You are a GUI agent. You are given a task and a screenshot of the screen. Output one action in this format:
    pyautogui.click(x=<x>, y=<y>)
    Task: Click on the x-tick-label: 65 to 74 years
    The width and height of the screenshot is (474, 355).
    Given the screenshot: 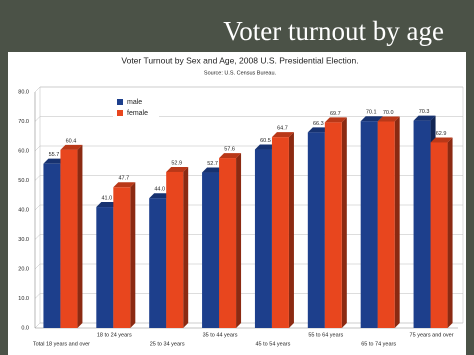 What is the action you would take?
    pyautogui.click(x=378, y=344)
    